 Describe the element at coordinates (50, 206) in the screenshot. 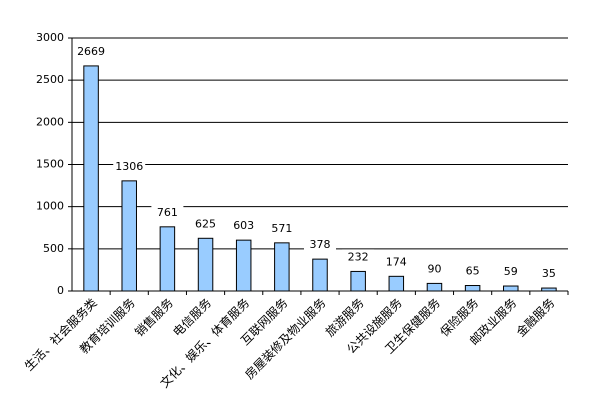

I see `y-tick-label: 1000` at that location.